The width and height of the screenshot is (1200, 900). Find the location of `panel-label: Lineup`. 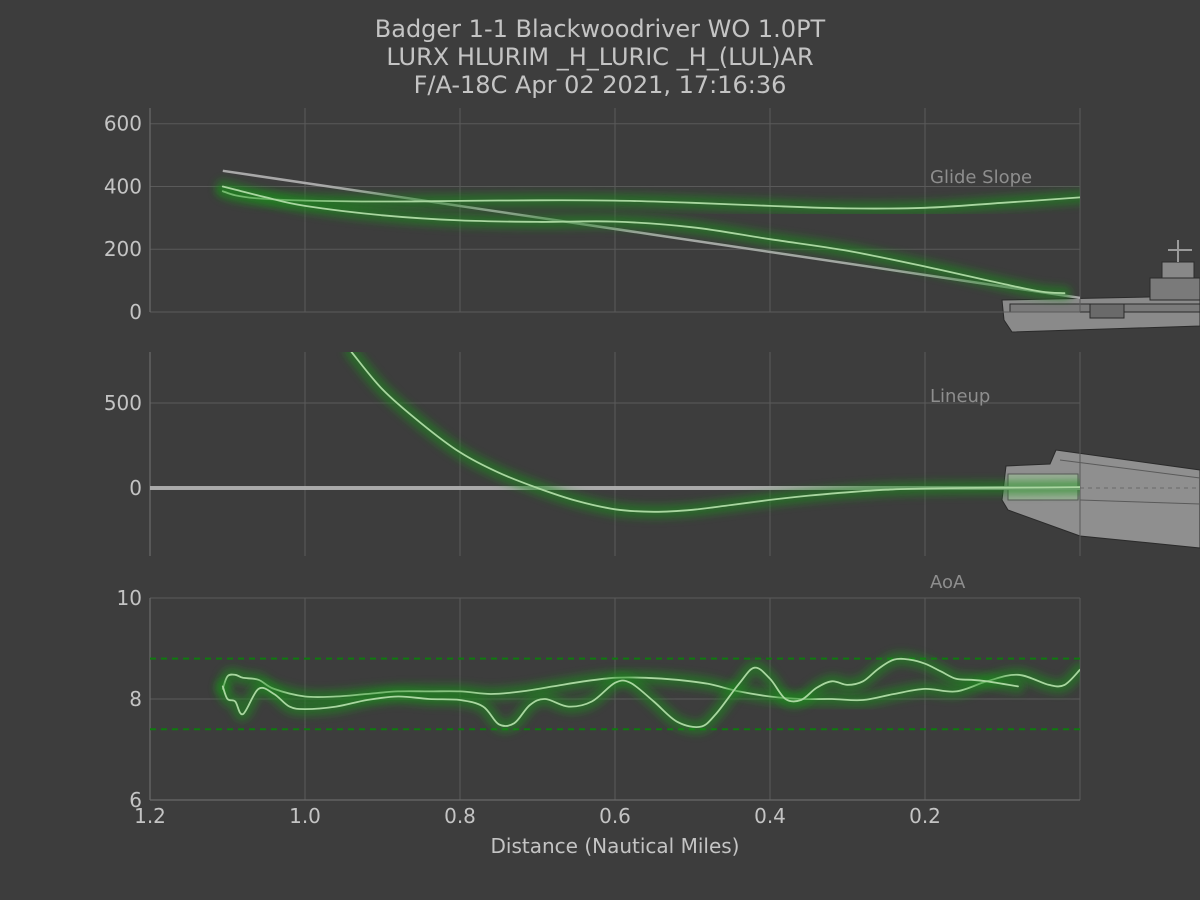

panel-label: Lineup is located at coordinates (960, 396).